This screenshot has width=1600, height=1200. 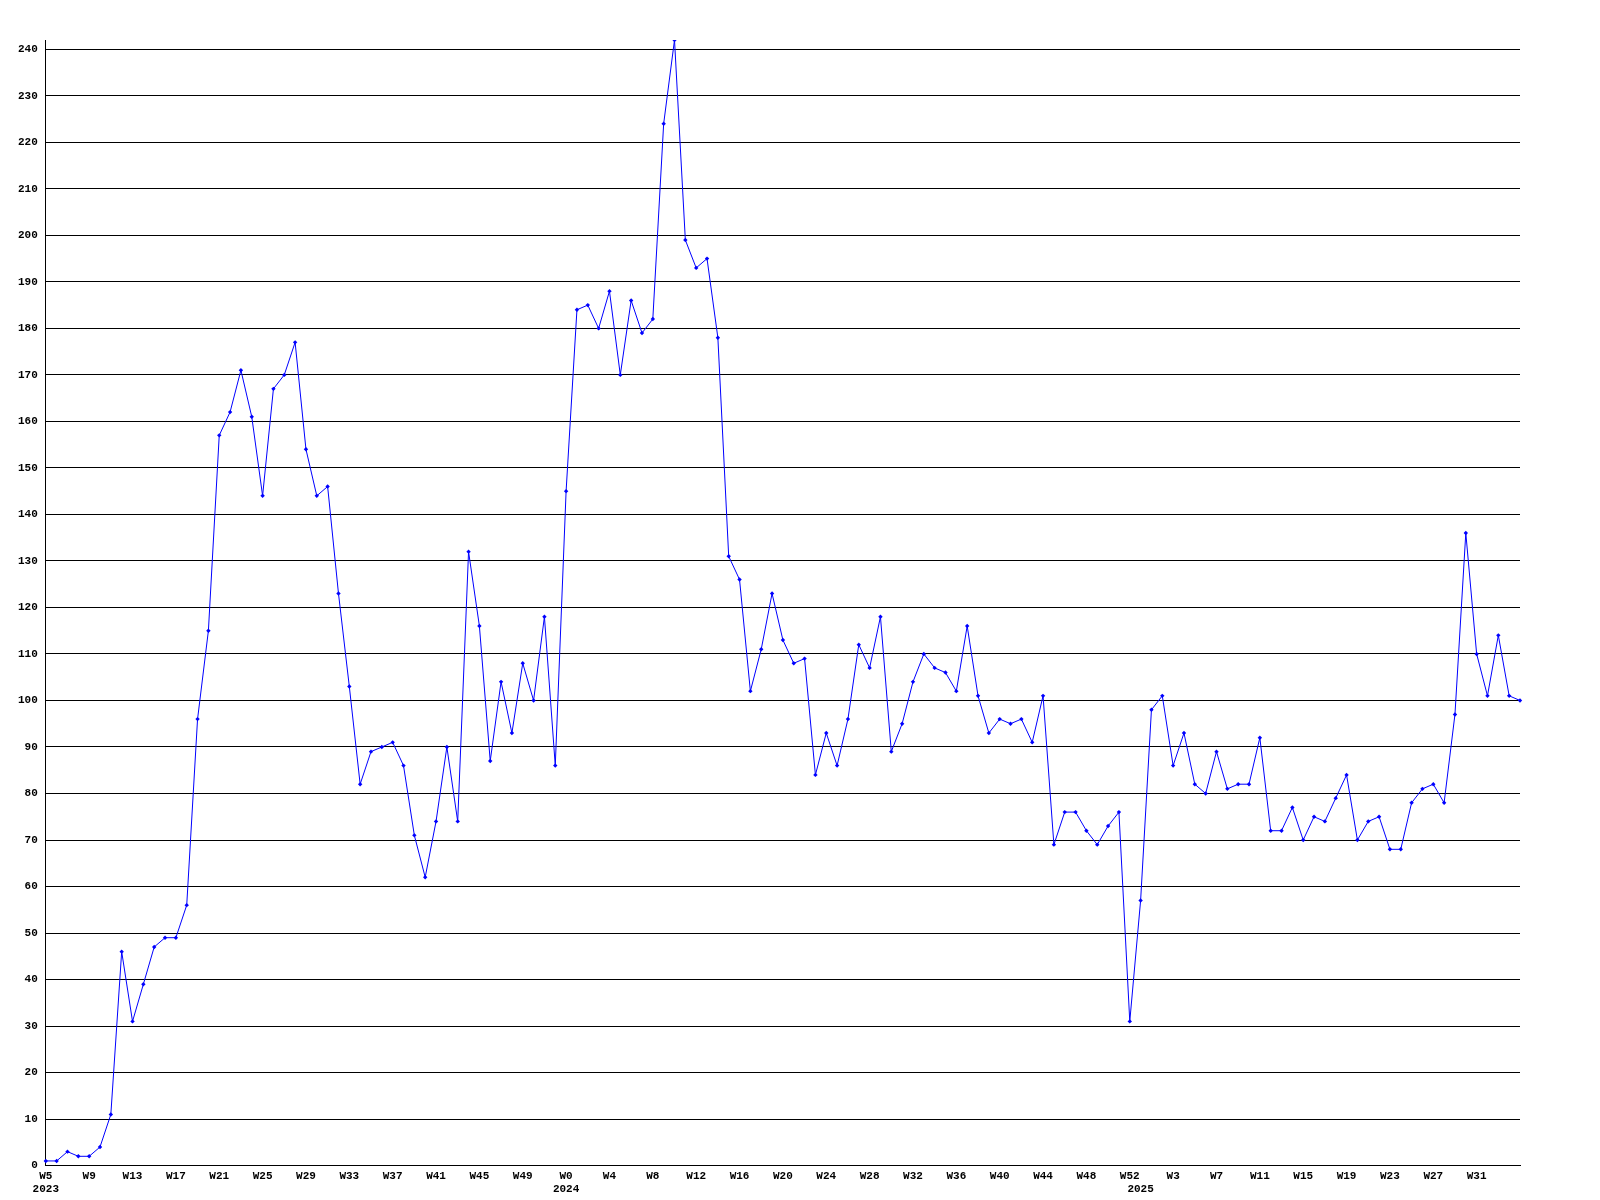 What do you see at coordinates (31, 1025) in the screenshot?
I see `y-tick-label: 30` at bounding box center [31, 1025].